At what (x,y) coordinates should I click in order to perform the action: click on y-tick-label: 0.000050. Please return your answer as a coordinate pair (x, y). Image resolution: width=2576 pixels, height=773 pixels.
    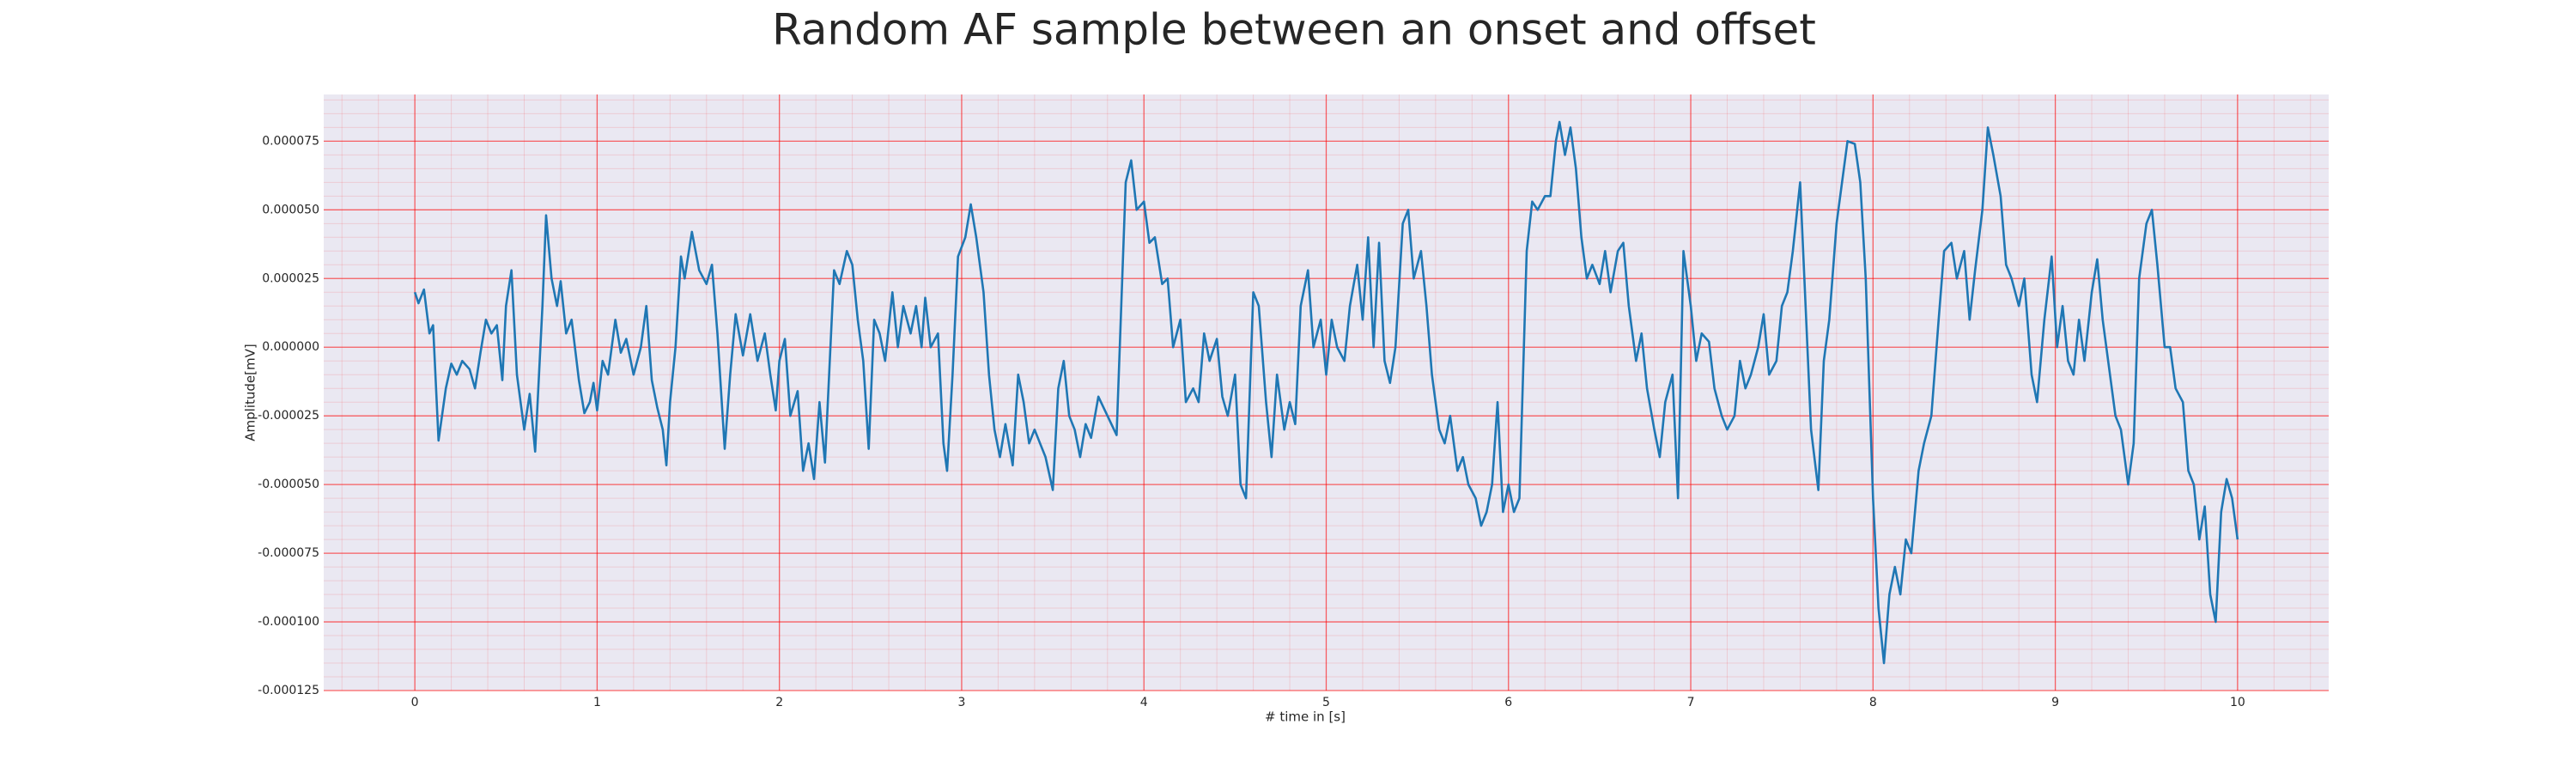
    Looking at the image, I should click on (291, 209).